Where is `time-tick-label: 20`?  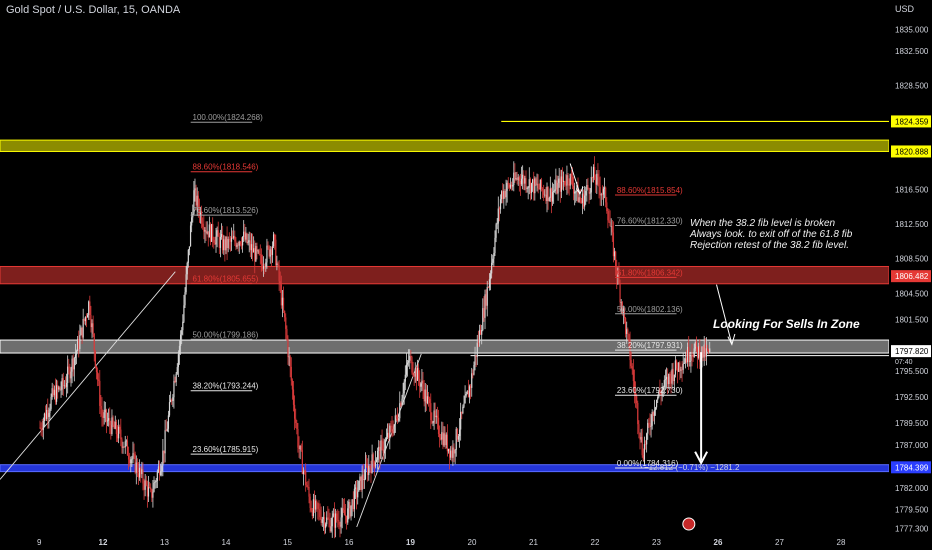 time-tick-label: 20 is located at coordinates (472, 542).